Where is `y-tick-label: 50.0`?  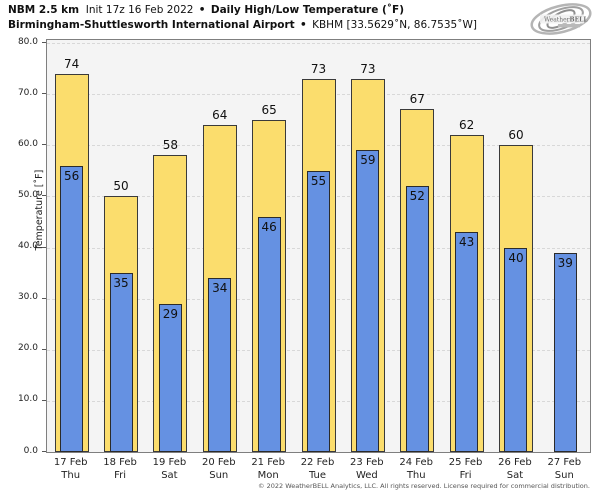 y-tick-label: 50.0 is located at coordinates (27, 194).